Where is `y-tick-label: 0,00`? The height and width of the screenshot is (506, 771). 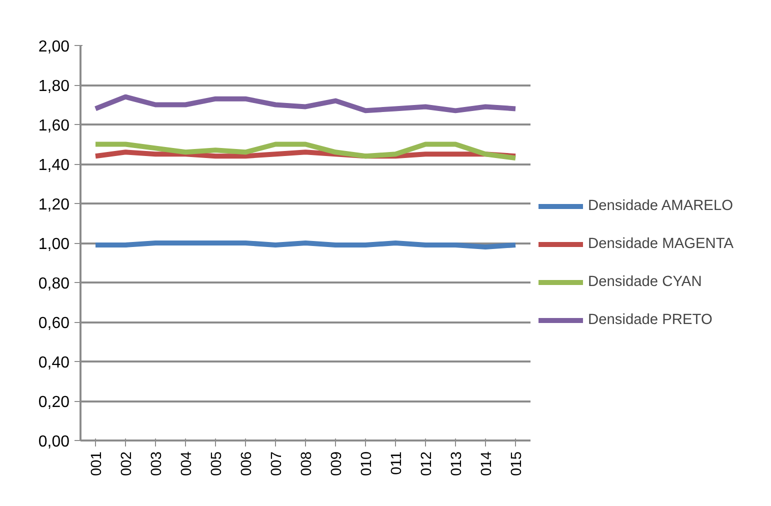 y-tick-label: 0,00 is located at coordinates (54, 442).